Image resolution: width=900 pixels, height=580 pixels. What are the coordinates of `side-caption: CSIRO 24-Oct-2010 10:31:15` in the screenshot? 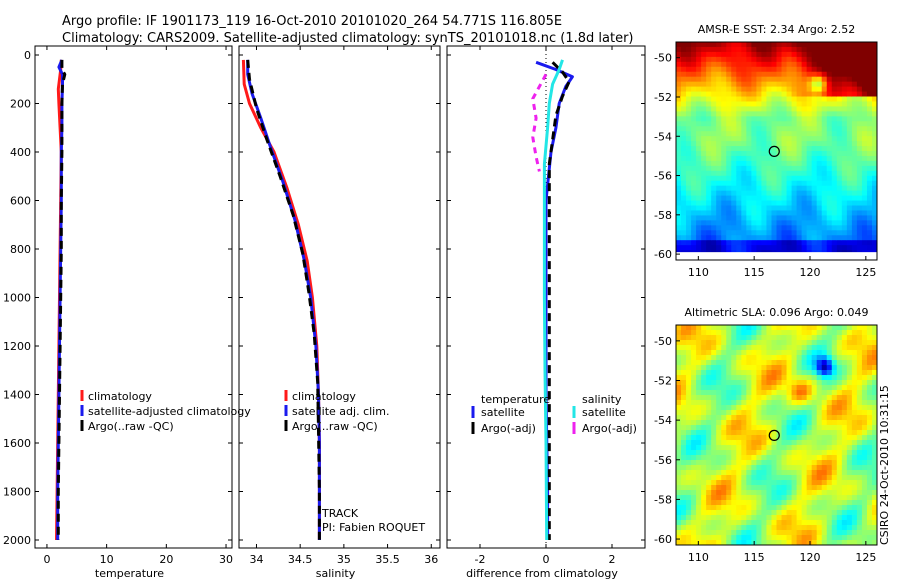 It's located at (884, 465).